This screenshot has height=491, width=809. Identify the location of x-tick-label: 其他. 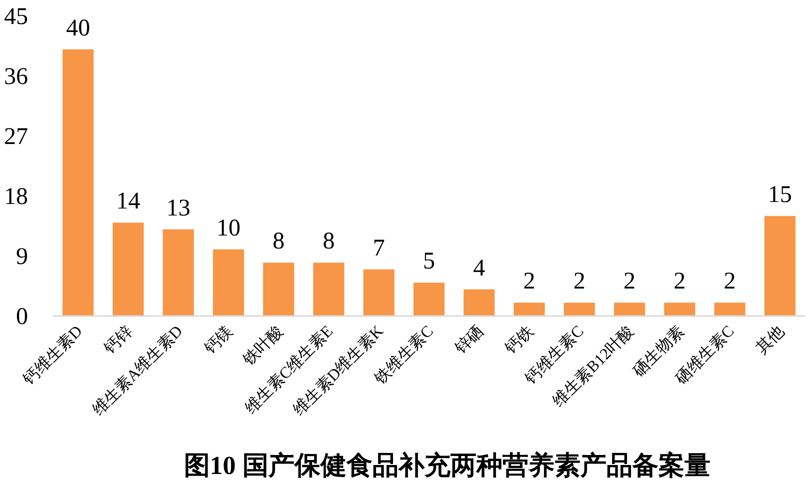
(770, 340).